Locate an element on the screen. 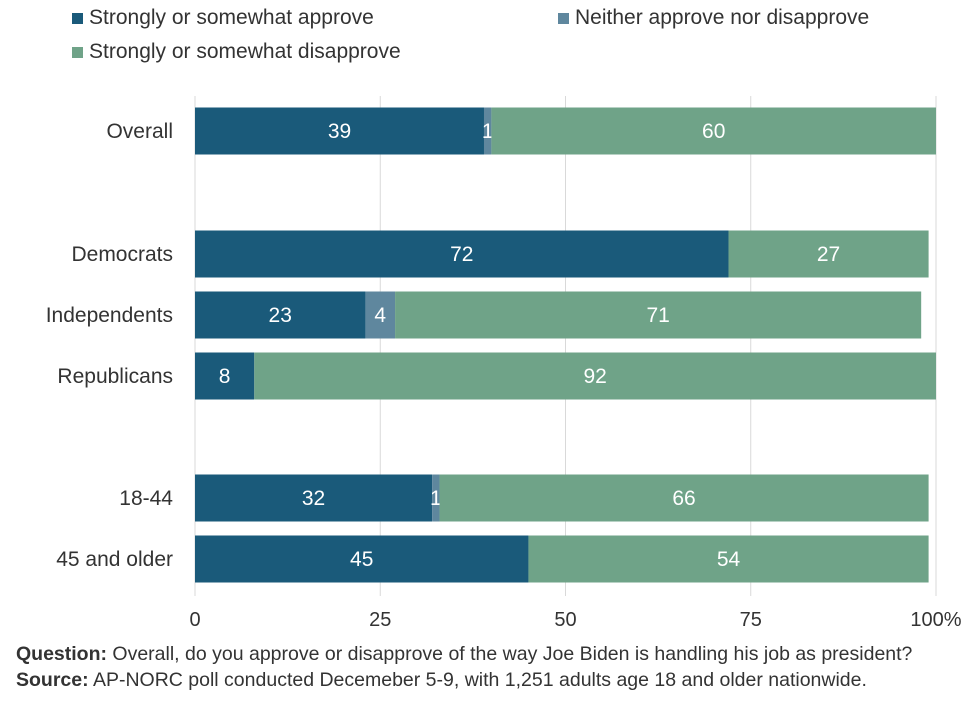 This screenshot has width=980, height=720. data-label: 32 is located at coordinates (313, 498).